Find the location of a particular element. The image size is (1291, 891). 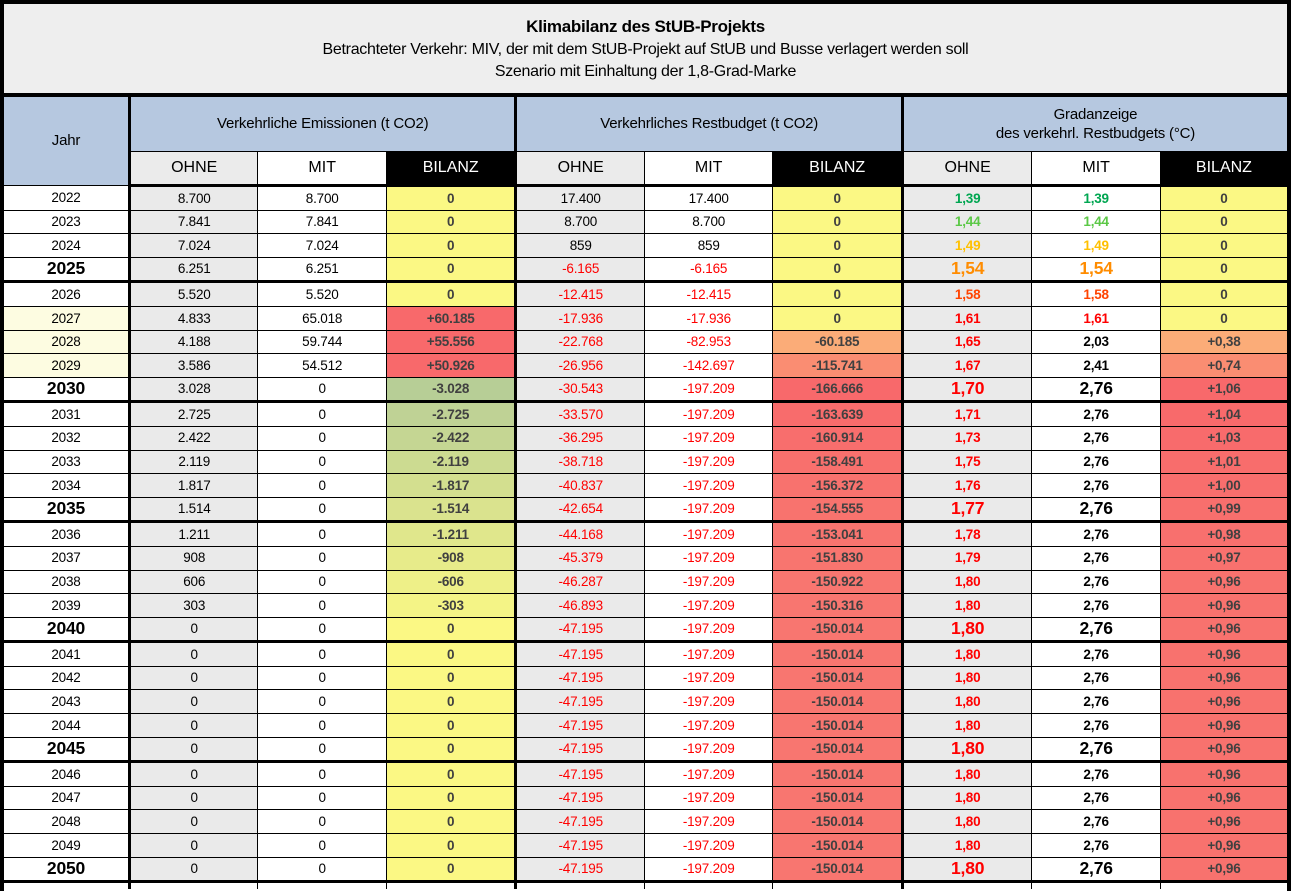

cell-rb-ohne: -30.543 is located at coordinates (580, 390).